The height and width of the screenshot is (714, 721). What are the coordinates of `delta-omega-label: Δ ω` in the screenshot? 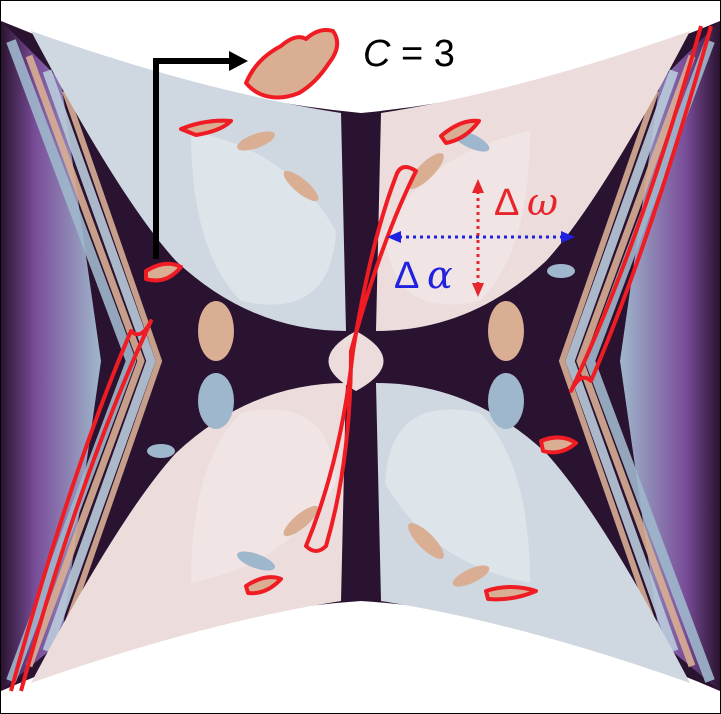 It's located at (526, 202).